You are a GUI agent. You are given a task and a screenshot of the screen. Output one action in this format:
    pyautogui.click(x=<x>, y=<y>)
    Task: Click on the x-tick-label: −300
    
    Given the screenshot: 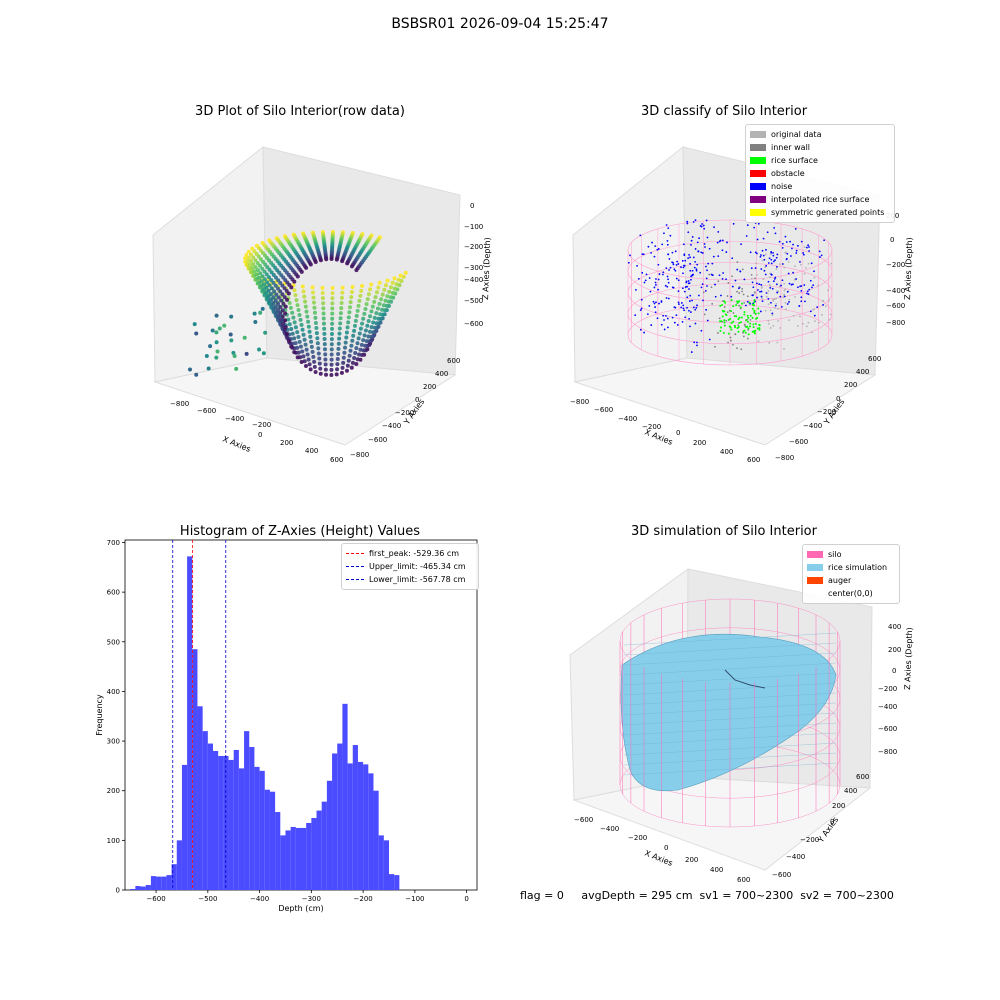 What is the action you would take?
    pyautogui.click(x=311, y=899)
    